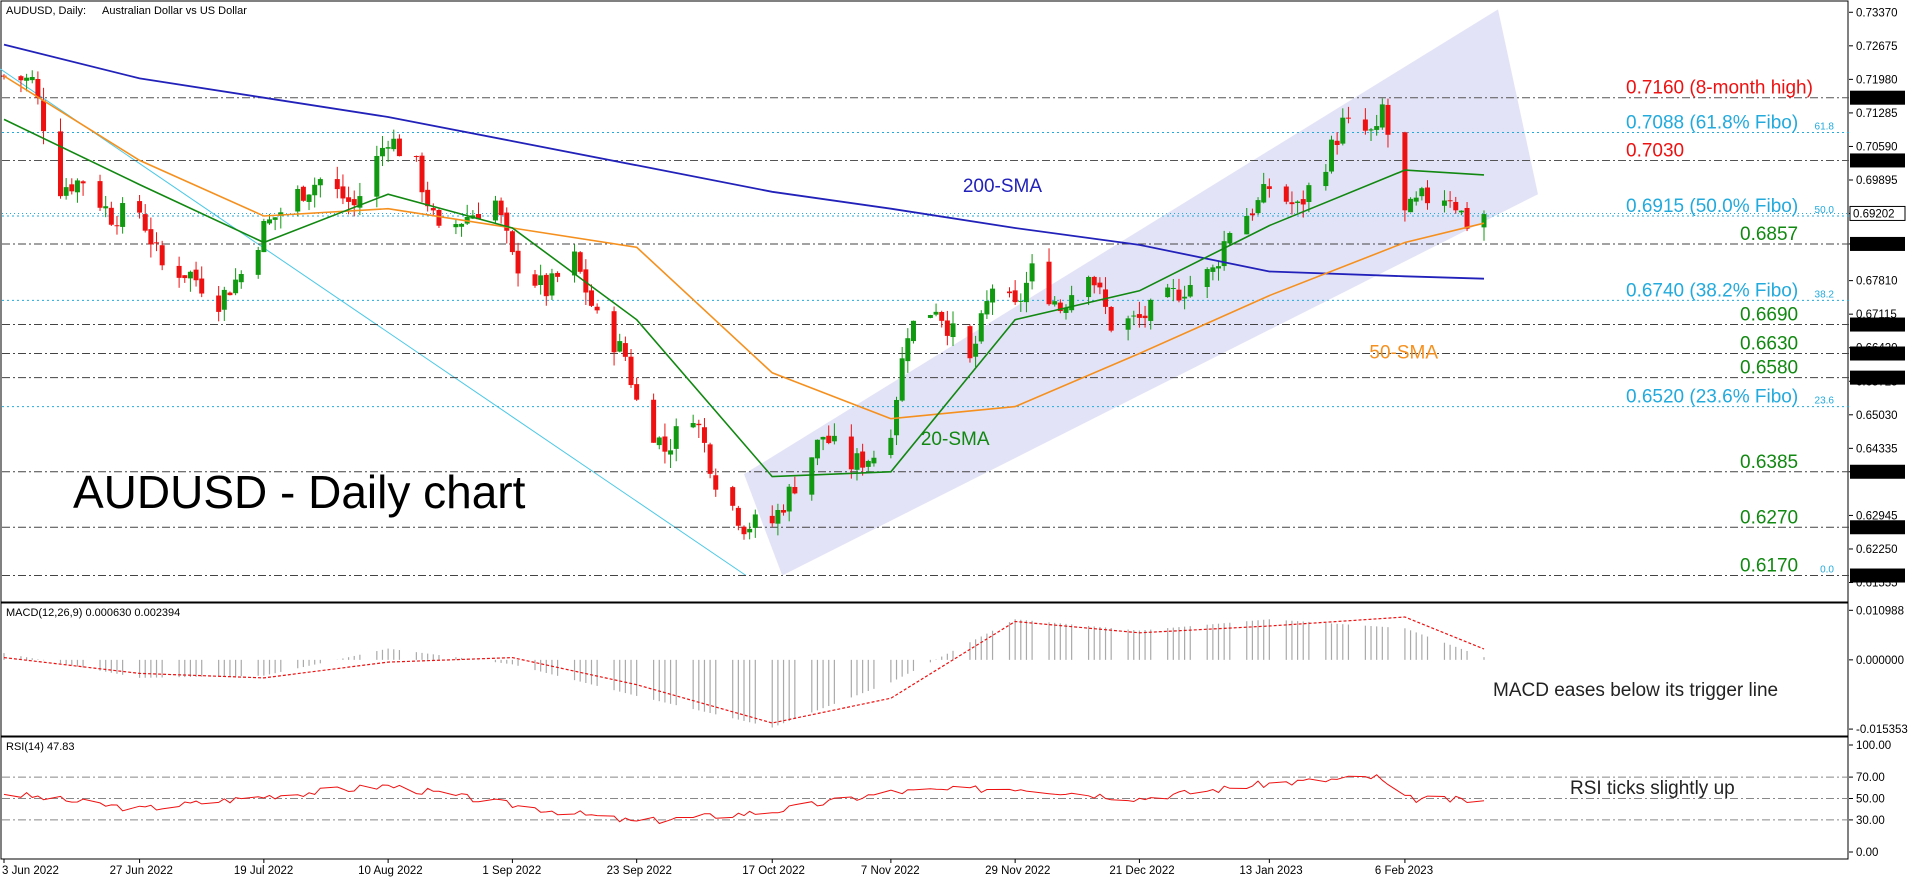 Image resolution: width=1916 pixels, height=877 pixels. What do you see at coordinates (1877, 13) in the screenshot?
I see `price-tick-label: 0.73370` at bounding box center [1877, 13].